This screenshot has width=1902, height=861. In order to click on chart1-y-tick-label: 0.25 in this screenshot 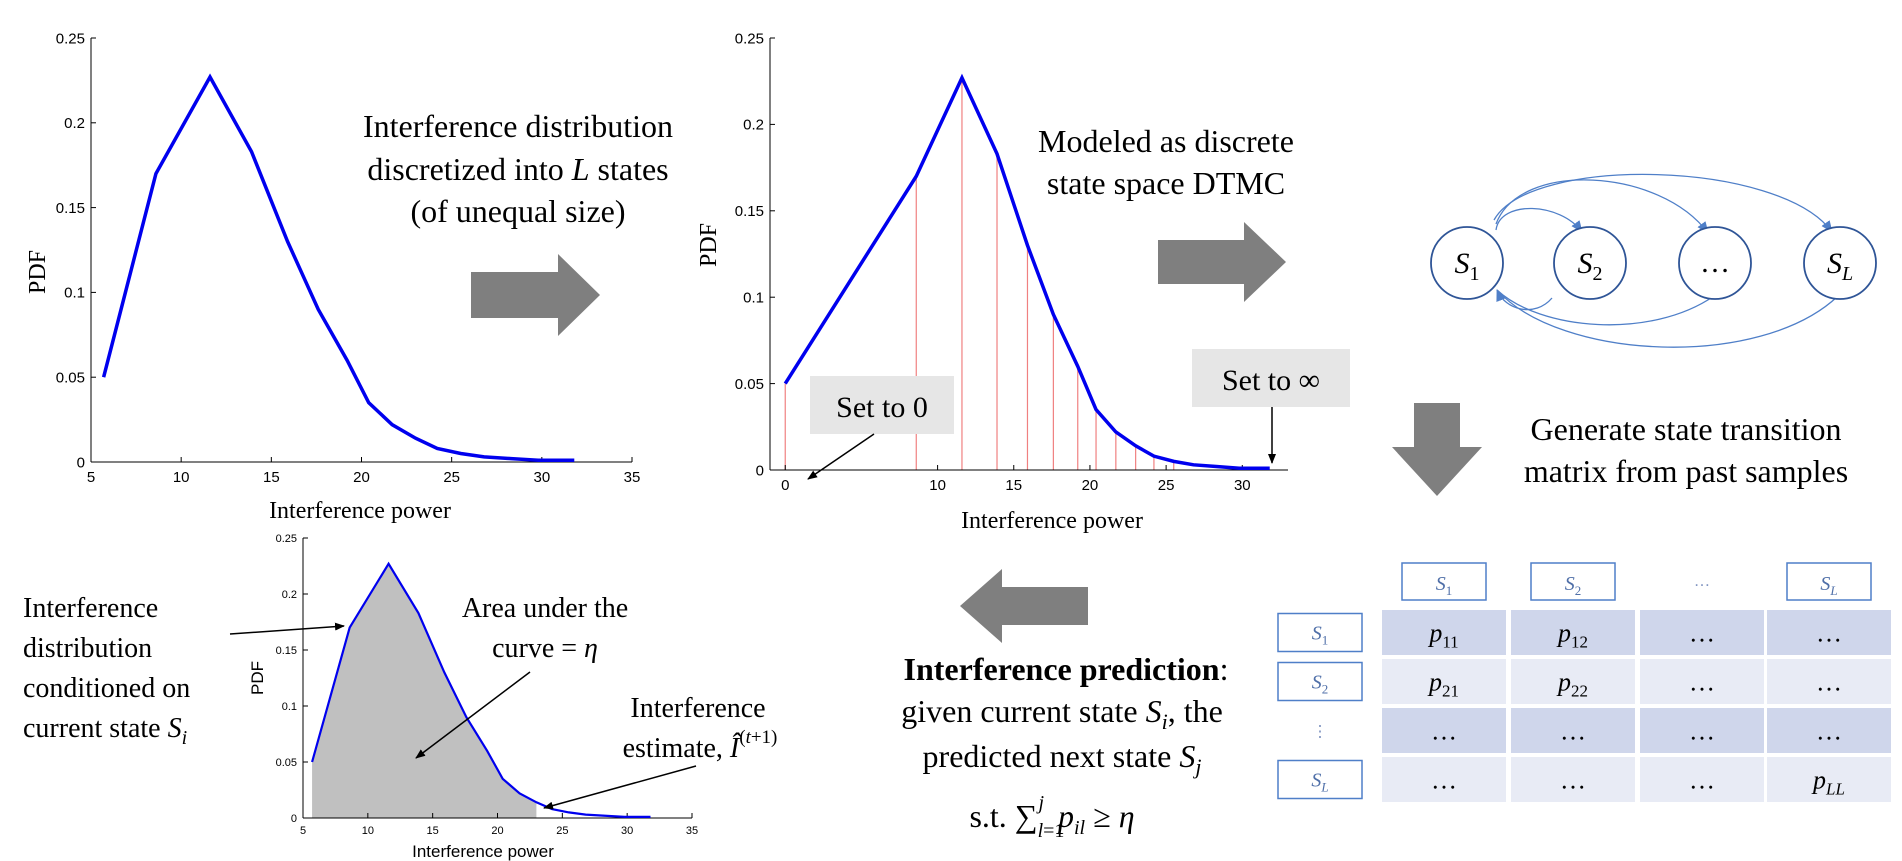, I will do `click(70, 38)`.